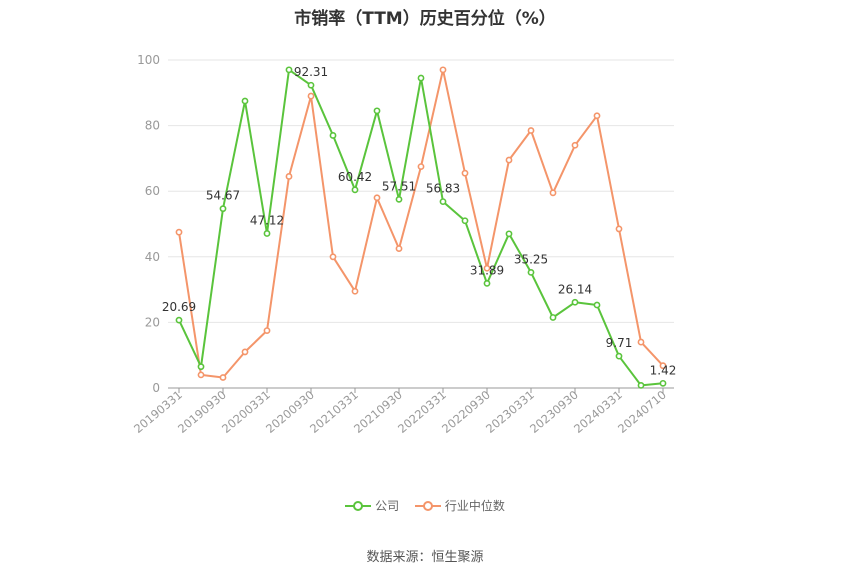 The height and width of the screenshot is (575, 850). What do you see at coordinates (427, 505) in the screenshot?
I see `legend-industry-icon` at bounding box center [427, 505].